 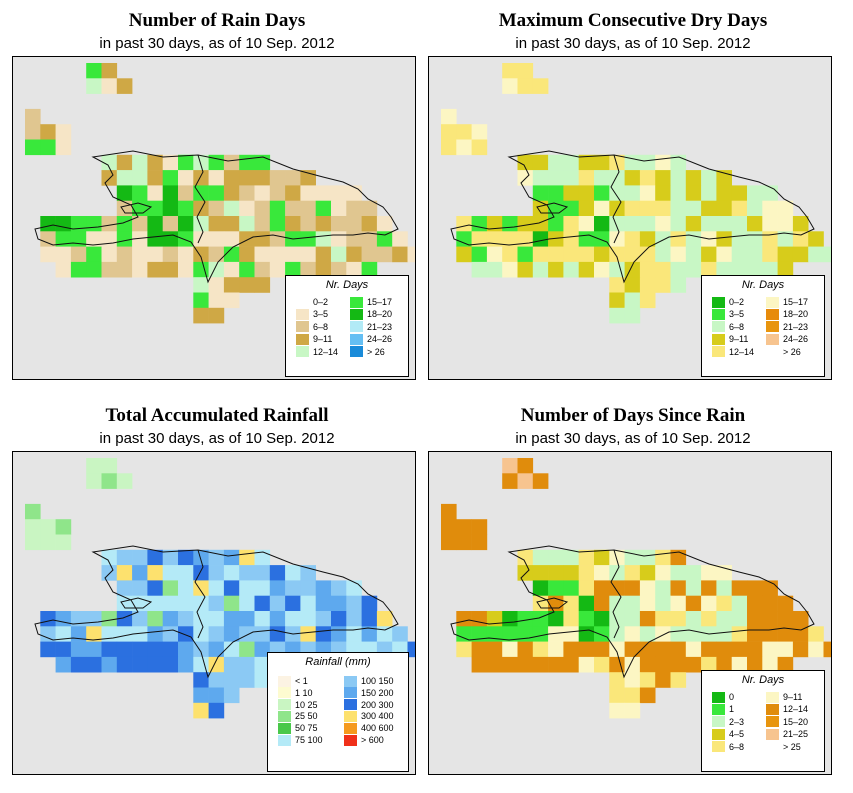 What do you see at coordinates (737, 734) in the screenshot?
I see `legend-label: 4–5` at bounding box center [737, 734].